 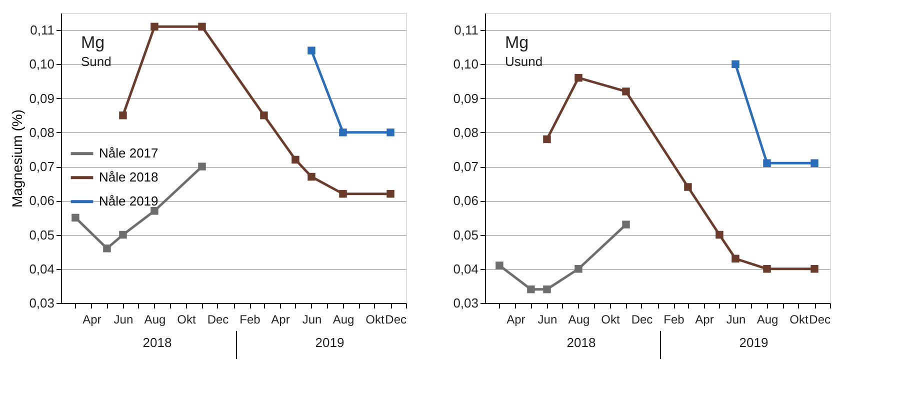 What do you see at coordinates (17, 158) in the screenshot?
I see `y-axis-title: Magnesium (%)` at bounding box center [17, 158].